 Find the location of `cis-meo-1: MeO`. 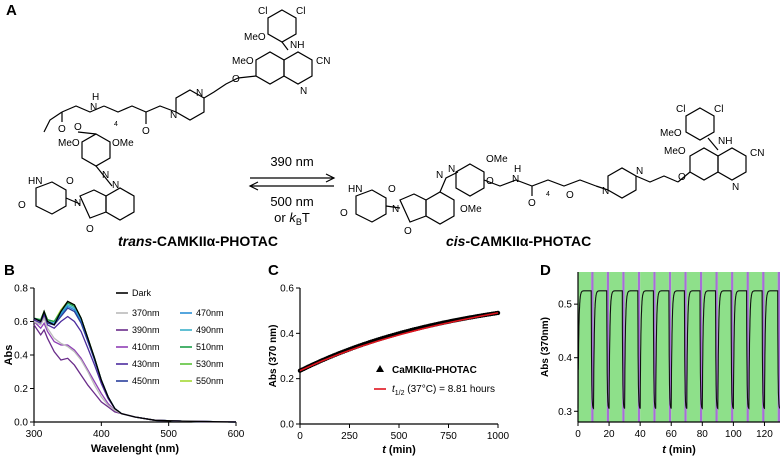

cis-meo-1: MeO is located at coordinates (671, 133).